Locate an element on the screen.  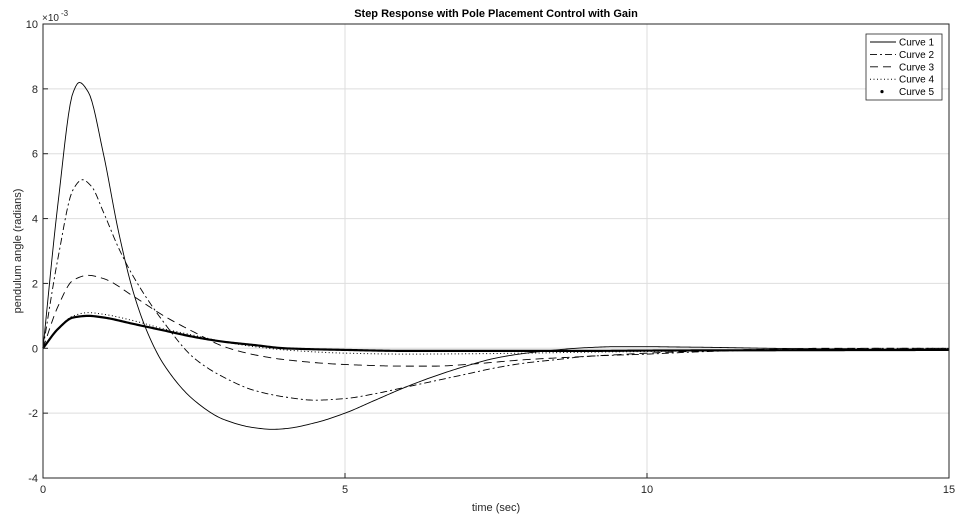
y-multiplier: ×10 -3 is located at coordinates (55, 16).